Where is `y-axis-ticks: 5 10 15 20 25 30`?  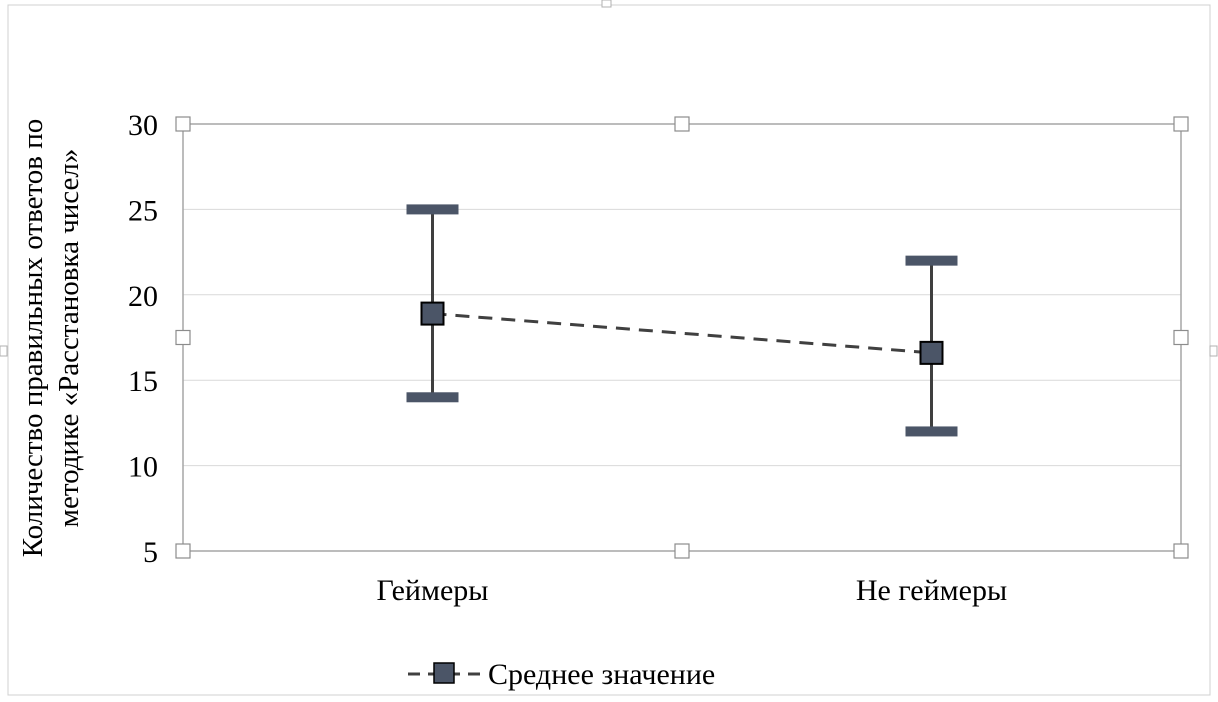
y-axis-ticks: 5 10 15 20 25 30 is located at coordinates (143, 339).